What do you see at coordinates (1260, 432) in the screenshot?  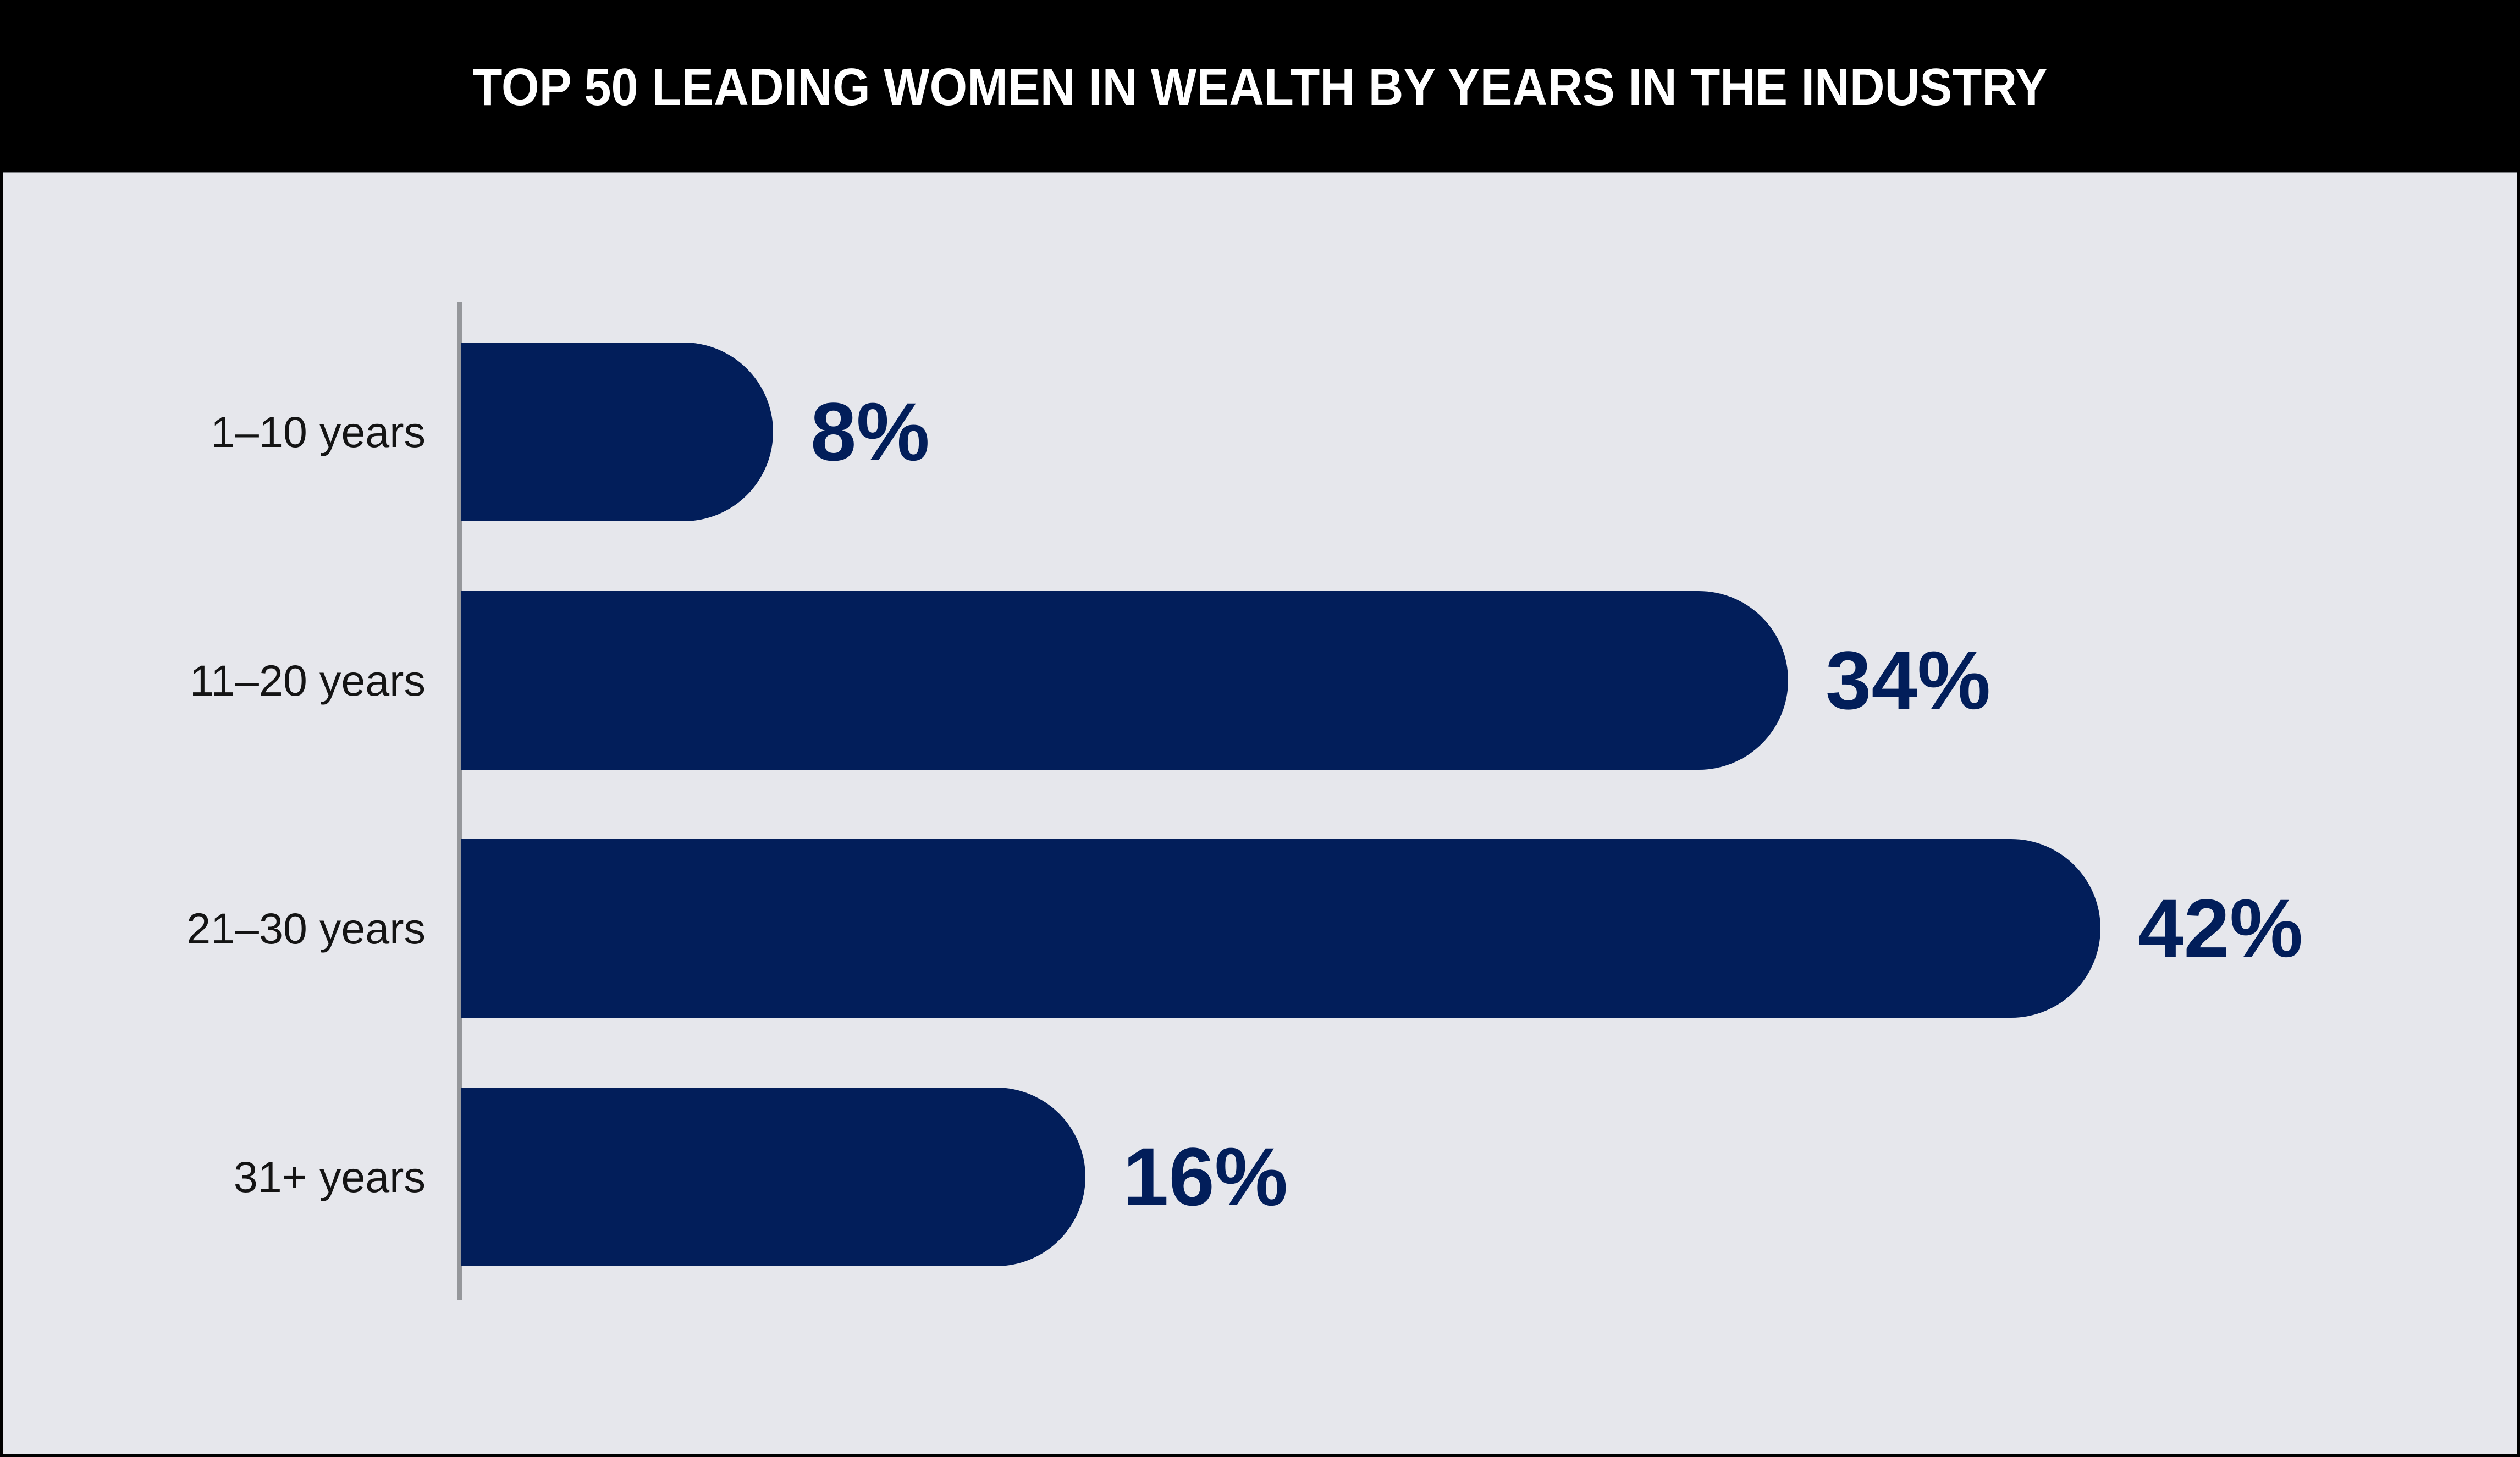 I see `bar-row: 1–10 years 8%` at bounding box center [1260, 432].